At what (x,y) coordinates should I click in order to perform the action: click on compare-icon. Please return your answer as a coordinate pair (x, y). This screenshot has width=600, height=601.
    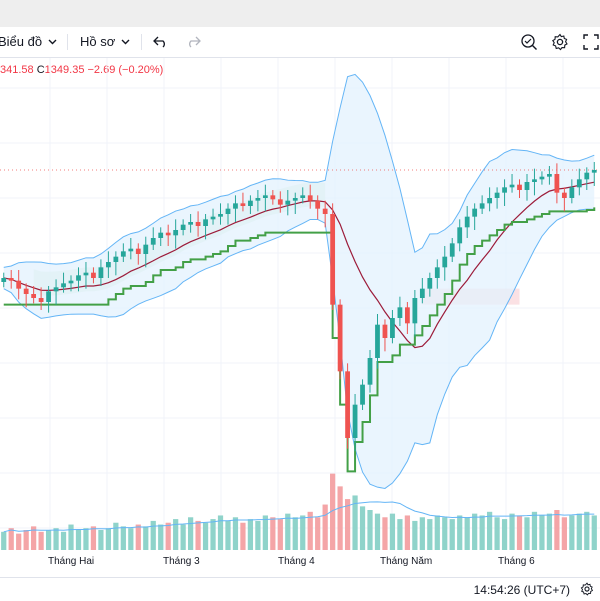
    Looking at the image, I should click on (529, 42).